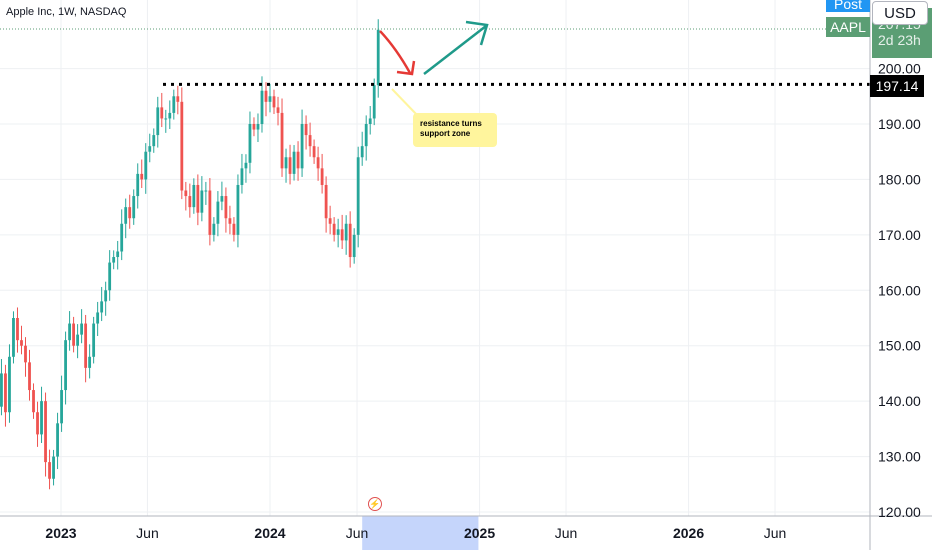 Image resolution: width=932 pixels, height=555 pixels. I want to click on lightning-event-icon: ⚡, so click(375, 504).